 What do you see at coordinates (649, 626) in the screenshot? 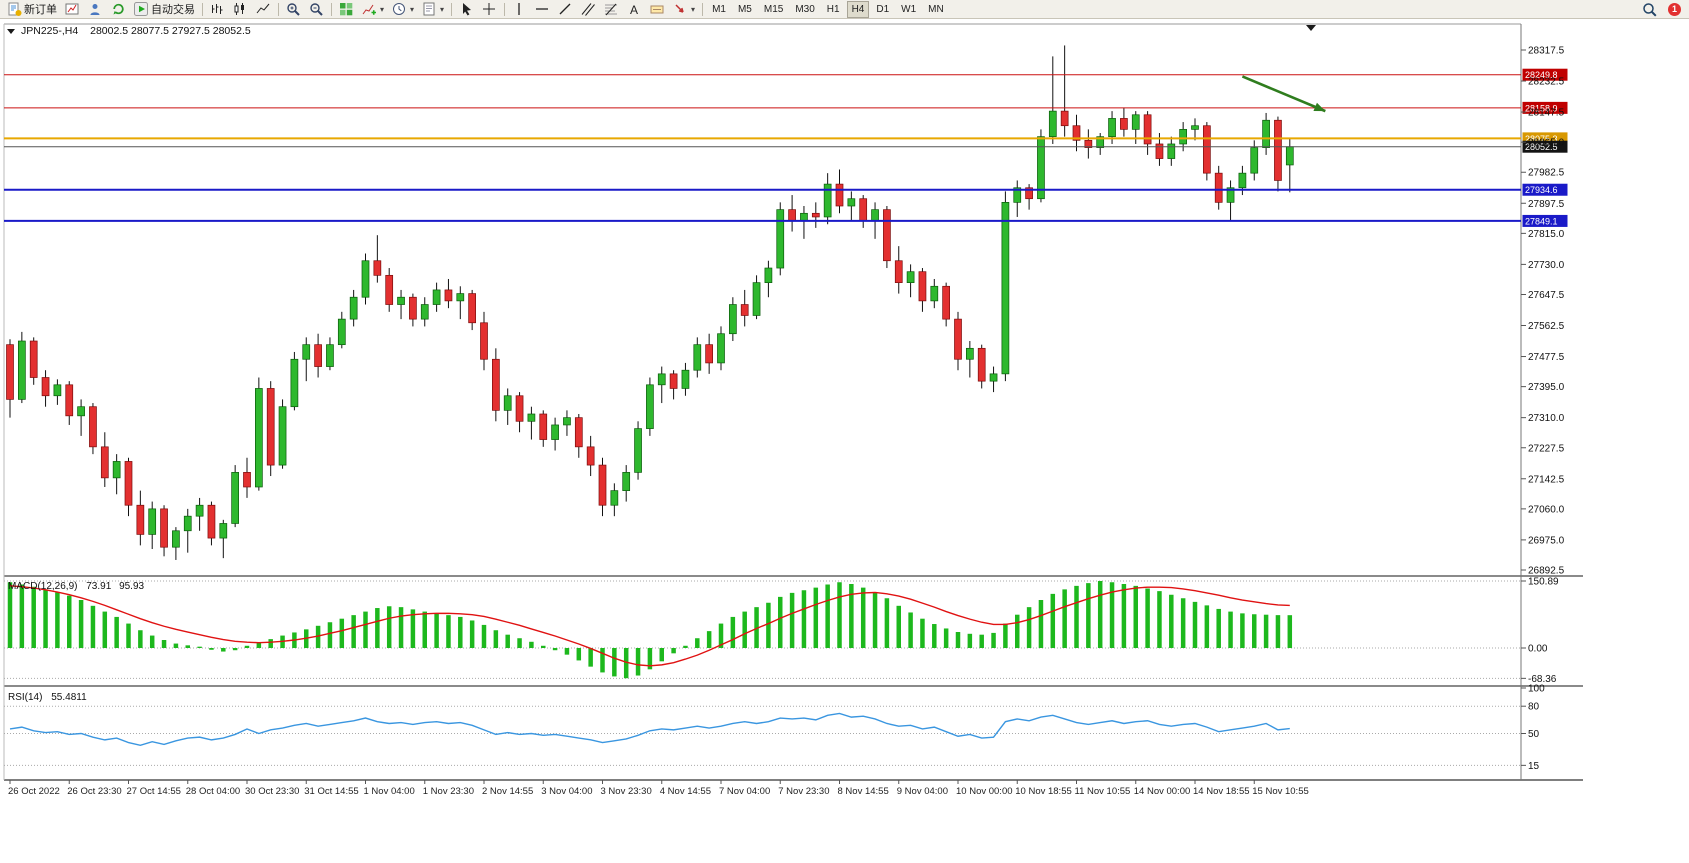
I see `macd-signal-line` at bounding box center [649, 626].